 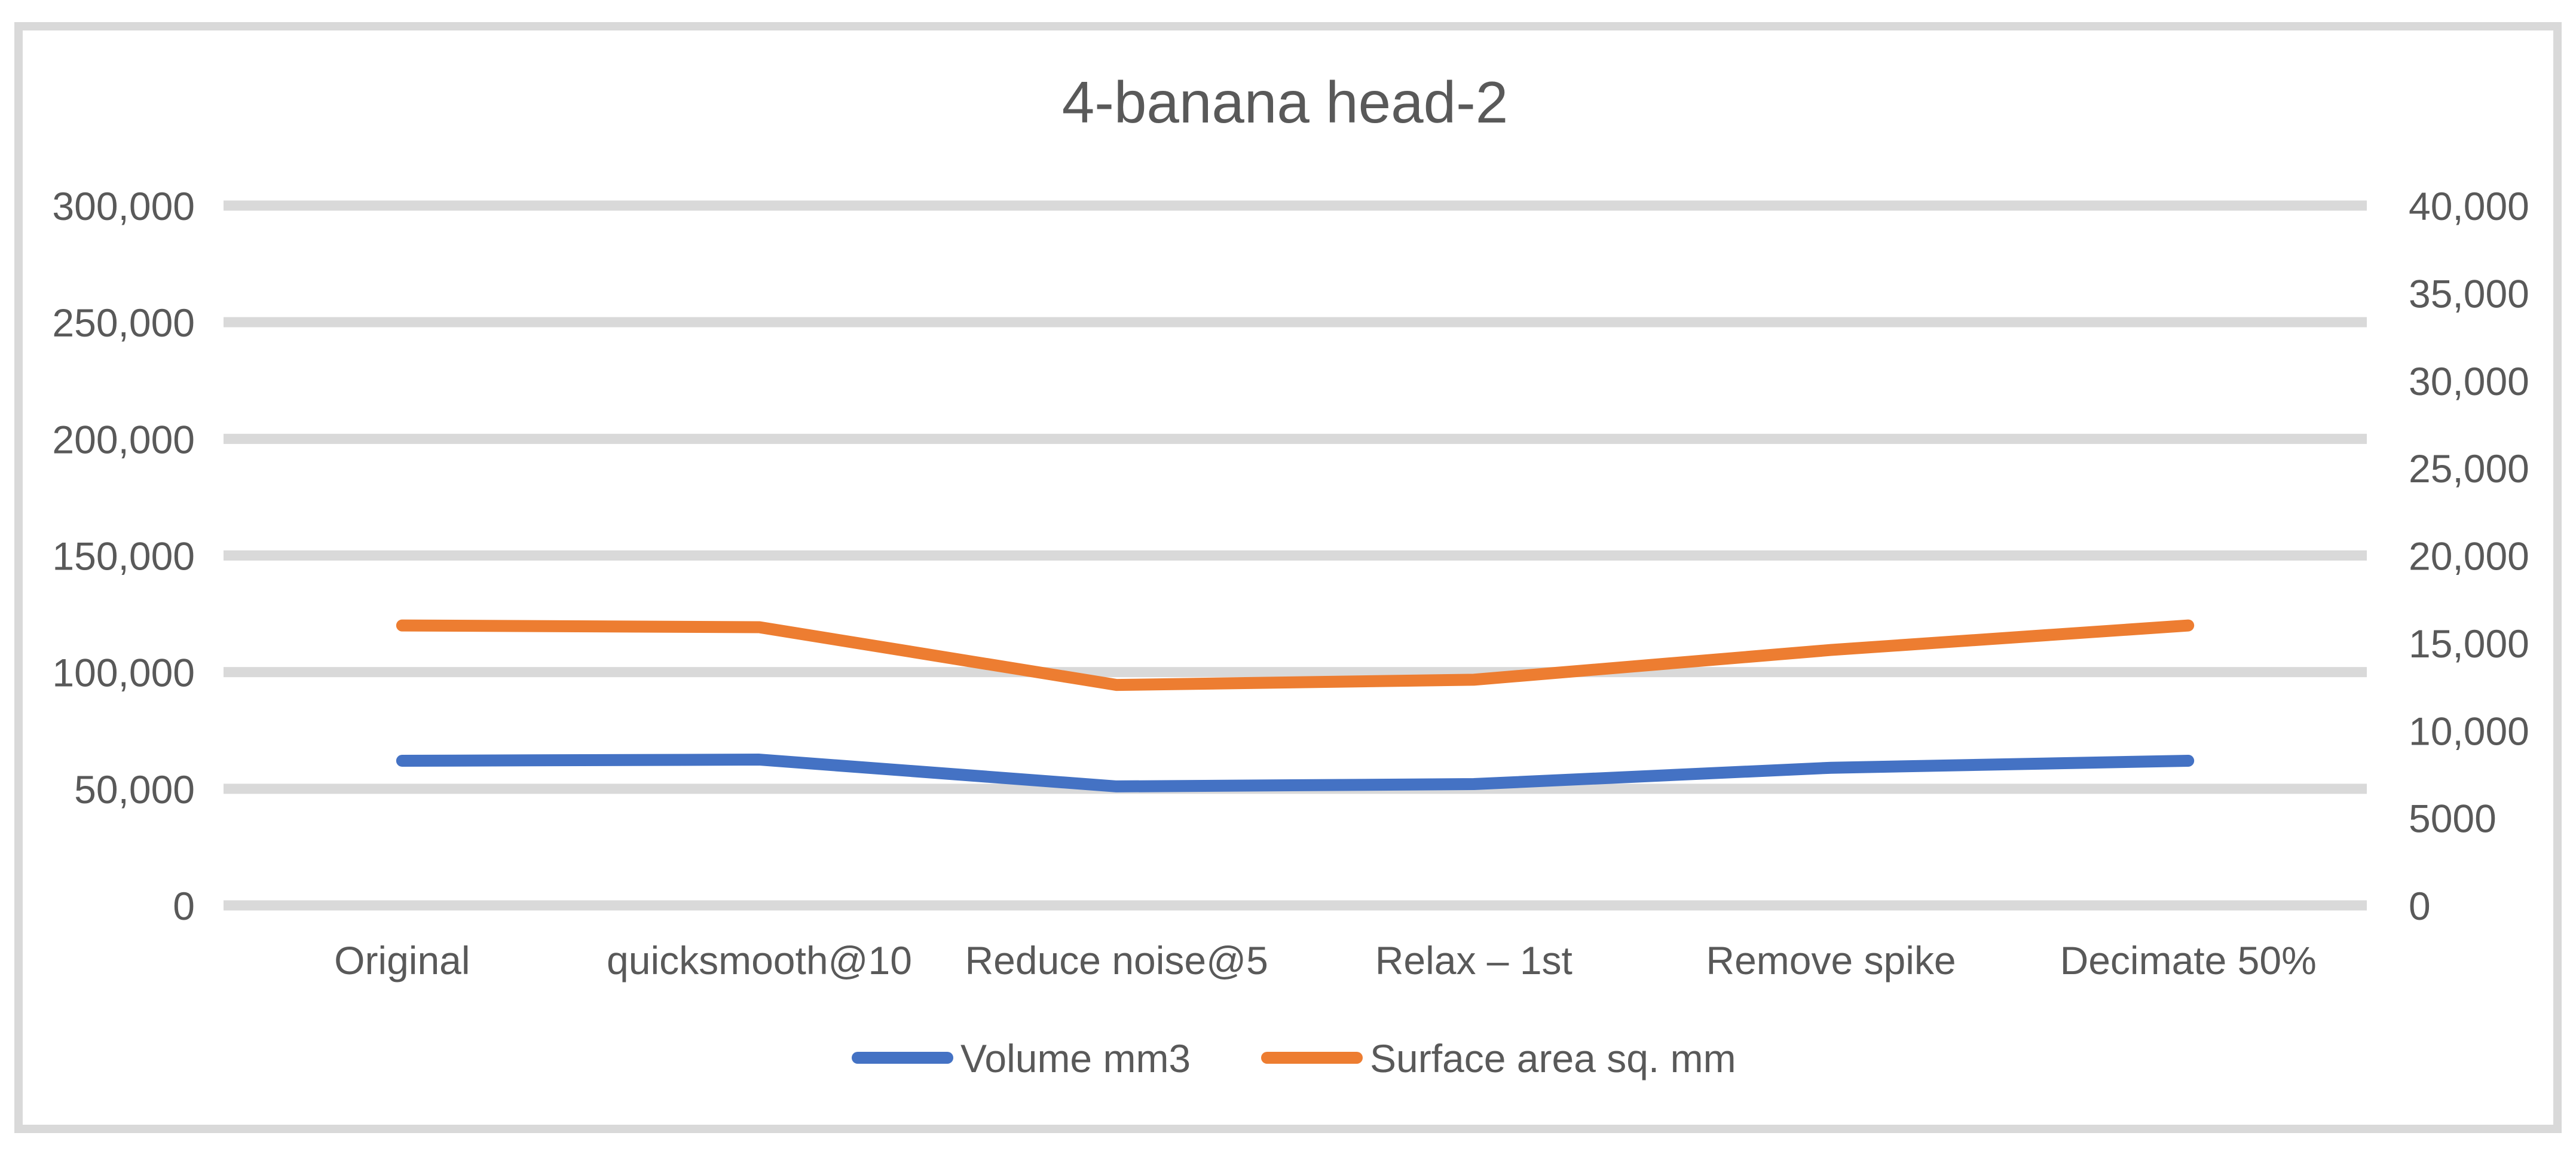 What do you see at coordinates (1831, 960) in the screenshot?
I see `category-label: Remove spike` at bounding box center [1831, 960].